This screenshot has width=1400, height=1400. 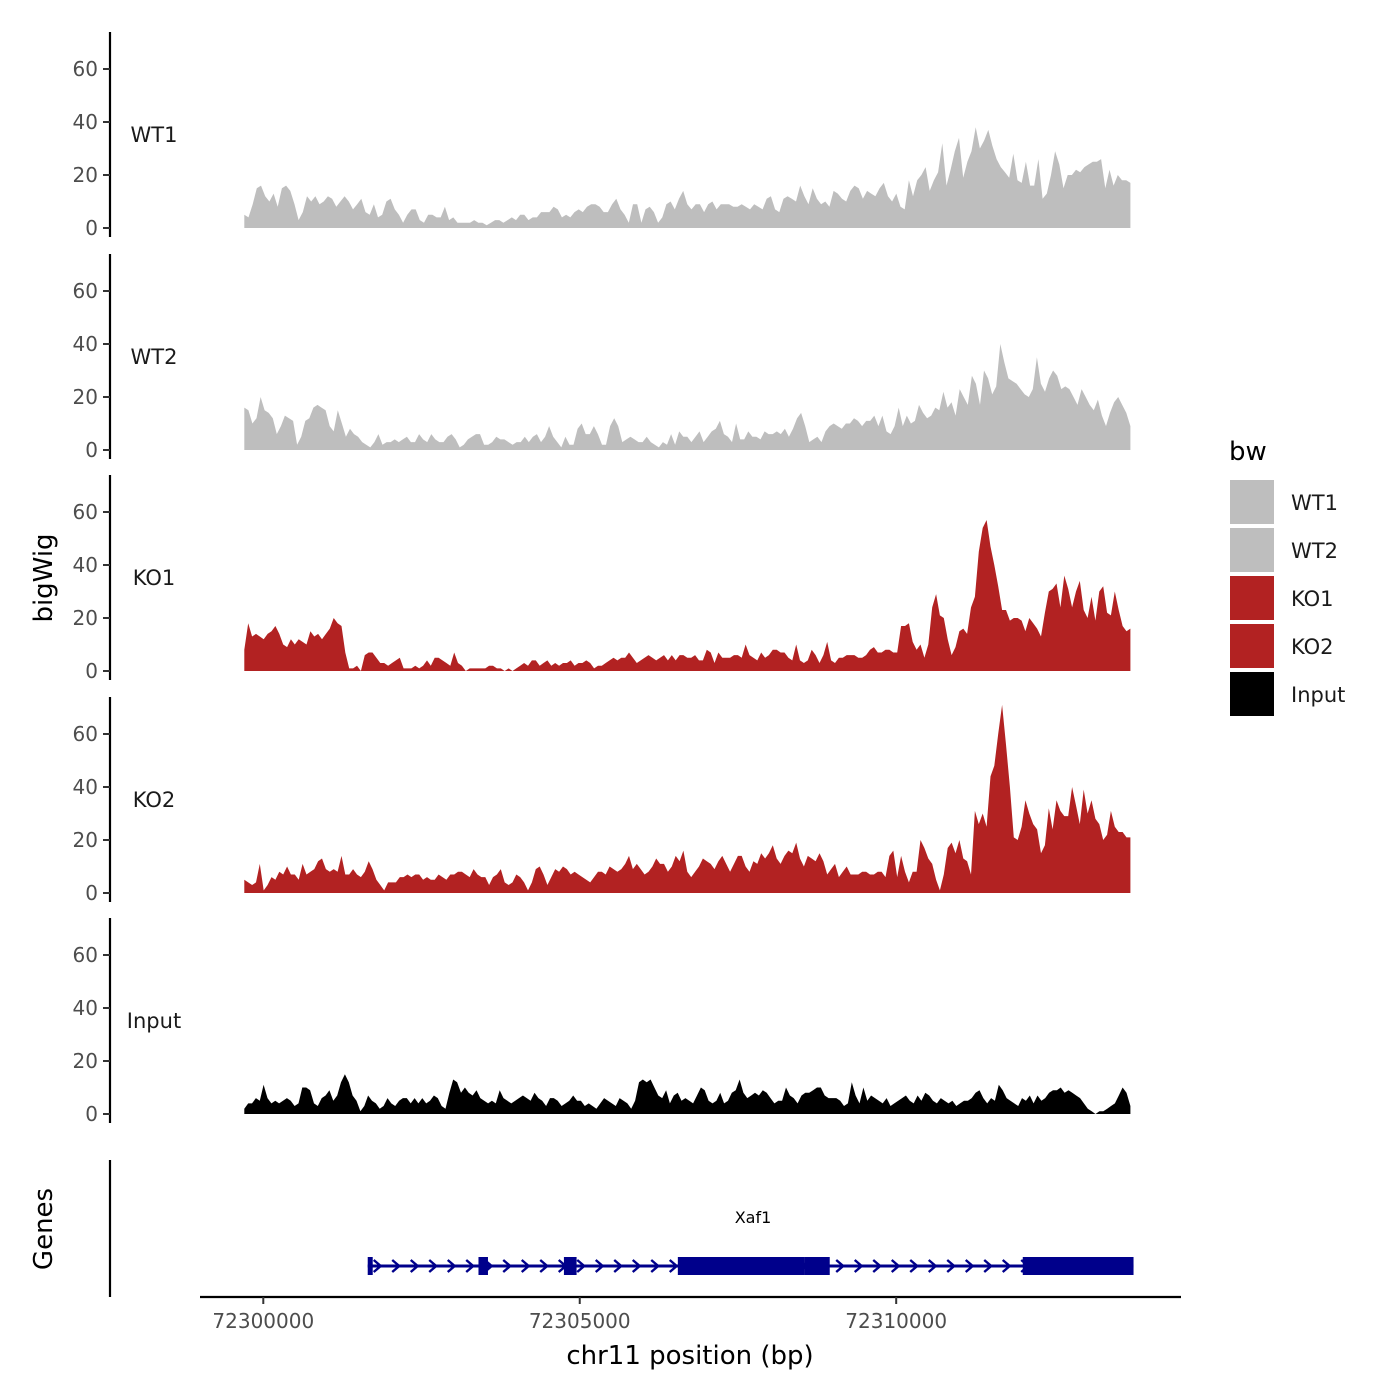 I want to click on track-label-input: Input, so click(x=154, y=1021).